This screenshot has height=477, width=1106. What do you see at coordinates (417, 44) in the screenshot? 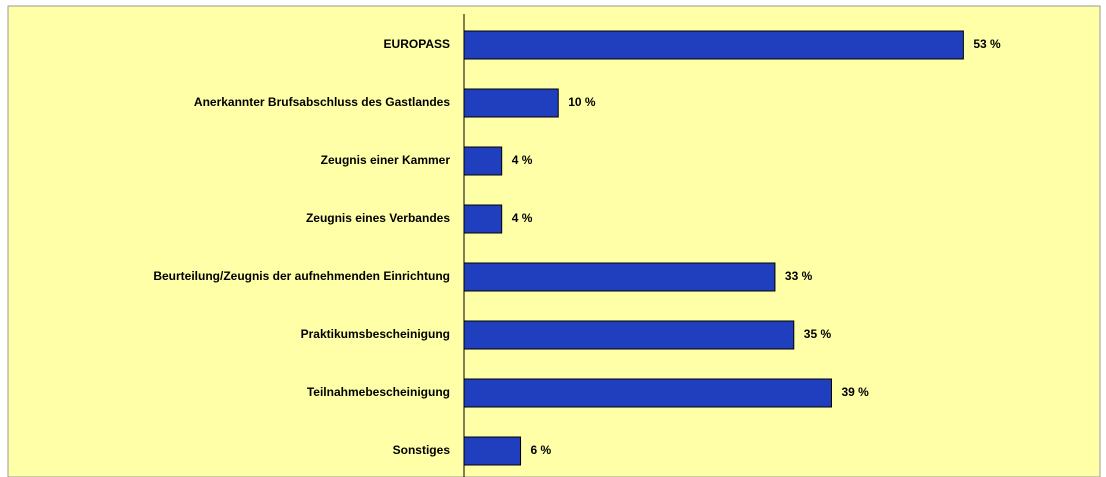
I see `category-label: EUROPASS` at bounding box center [417, 44].